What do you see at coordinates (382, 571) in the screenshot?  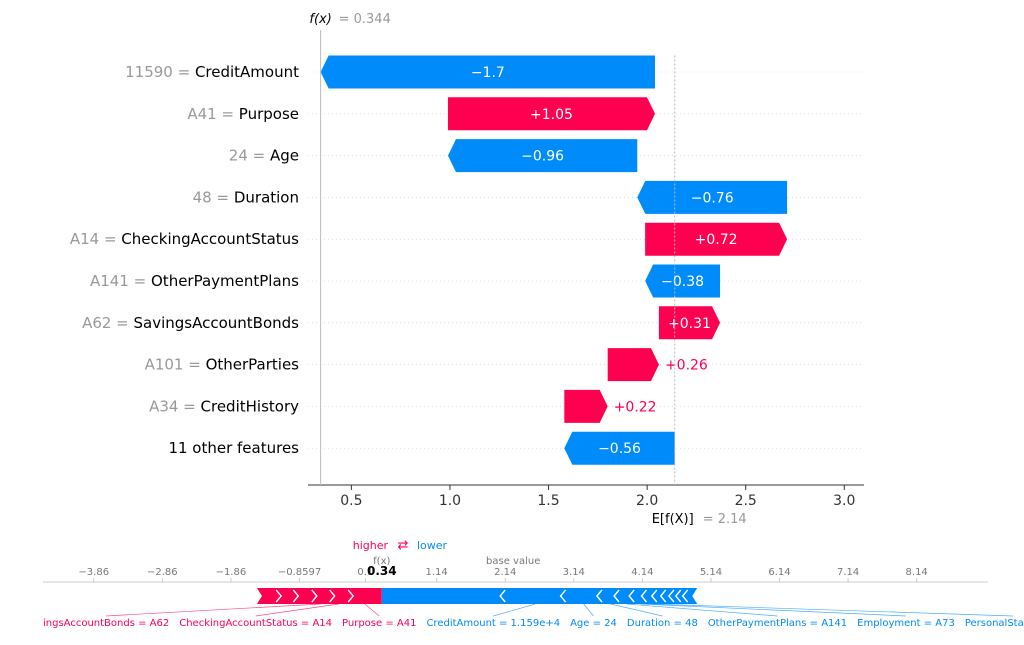 I see `force-fx-value: 0.34` at bounding box center [382, 571].